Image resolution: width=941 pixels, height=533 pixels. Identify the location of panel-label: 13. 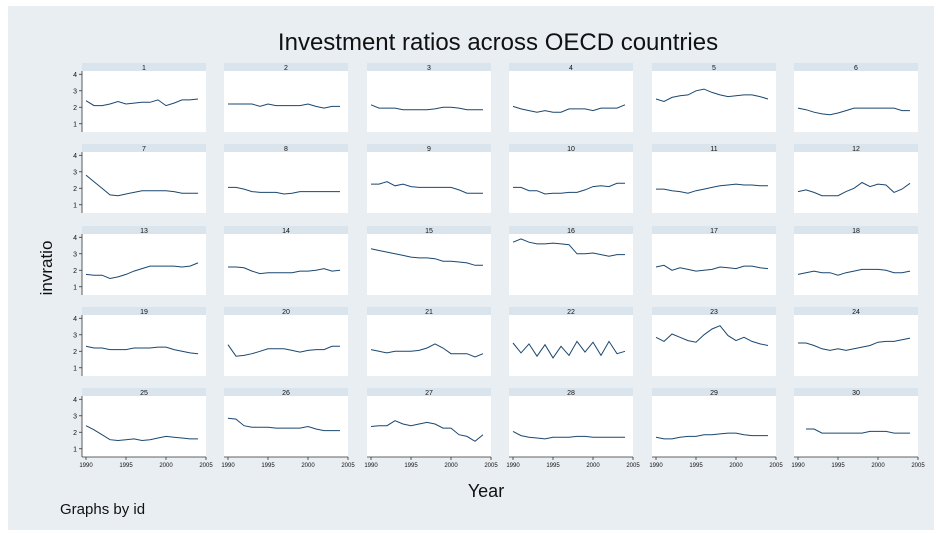
(144, 231).